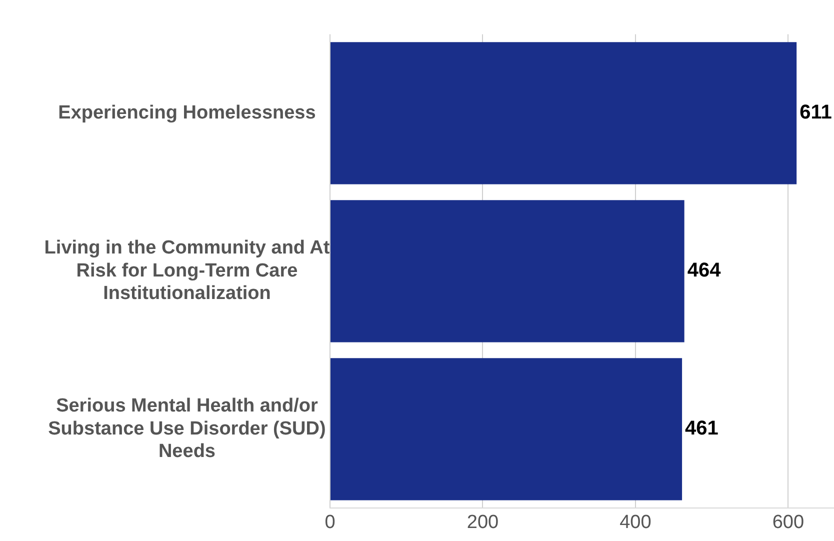 Image resolution: width=834 pixels, height=541 pixels. What do you see at coordinates (816, 113) in the screenshot?
I see `data-label: 611` at bounding box center [816, 113].